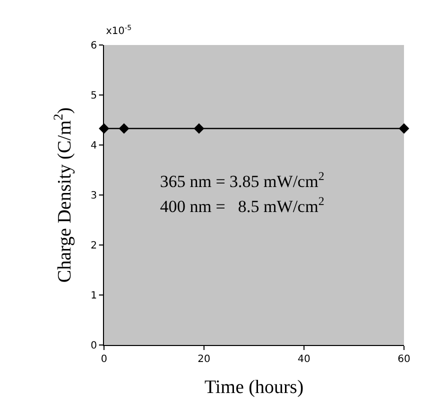  Describe the element at coordinates (242, 205) in the screenshot. I see `annotation: 400 nm = 8.5 mW/cm$^{2}$` at that location.